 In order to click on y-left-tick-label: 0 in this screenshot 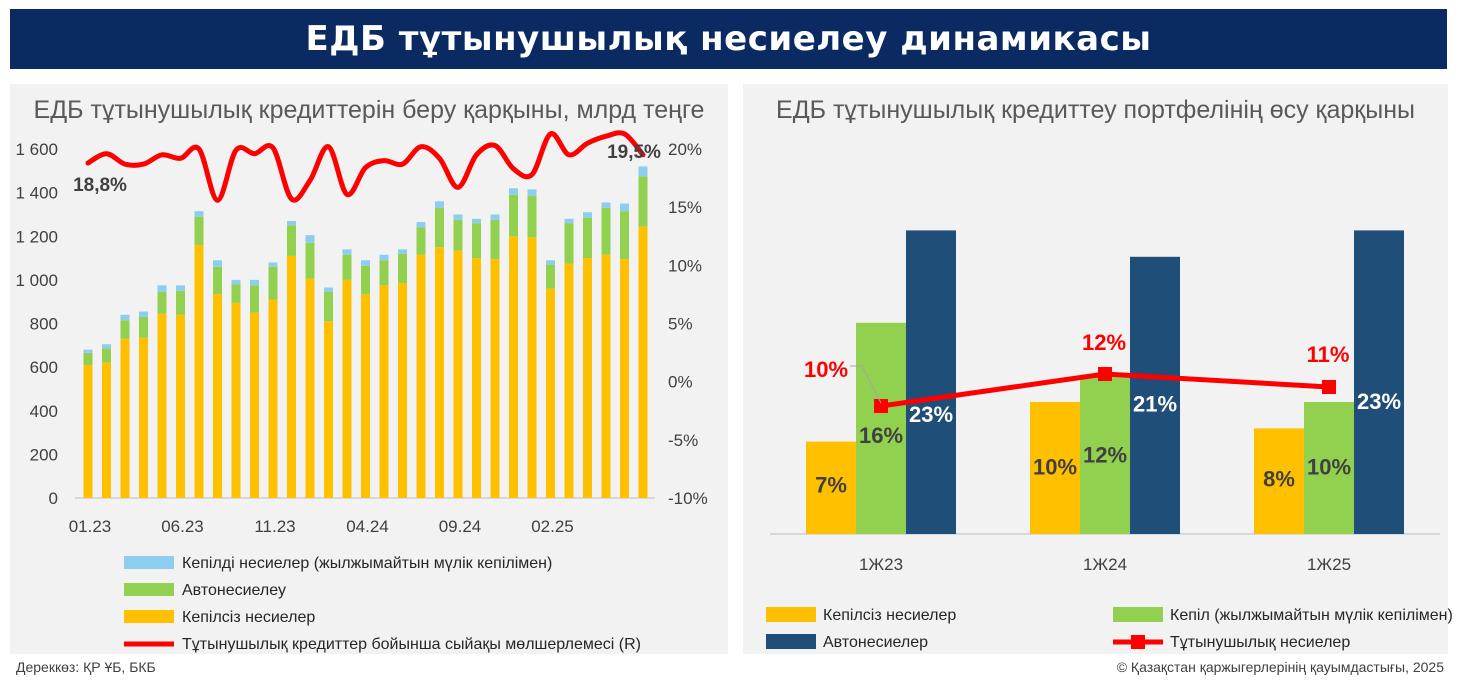, I will do `click(53, 498)`.